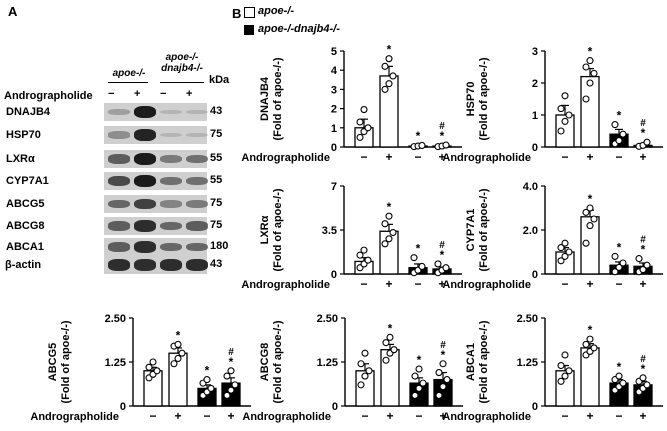 The width and height of the screenshot is (667, 431). Describe the element at coordinates (299, 29) in the screenshot. I see `legend-label-2: apoe-/-dnajb4-/-` at that location.